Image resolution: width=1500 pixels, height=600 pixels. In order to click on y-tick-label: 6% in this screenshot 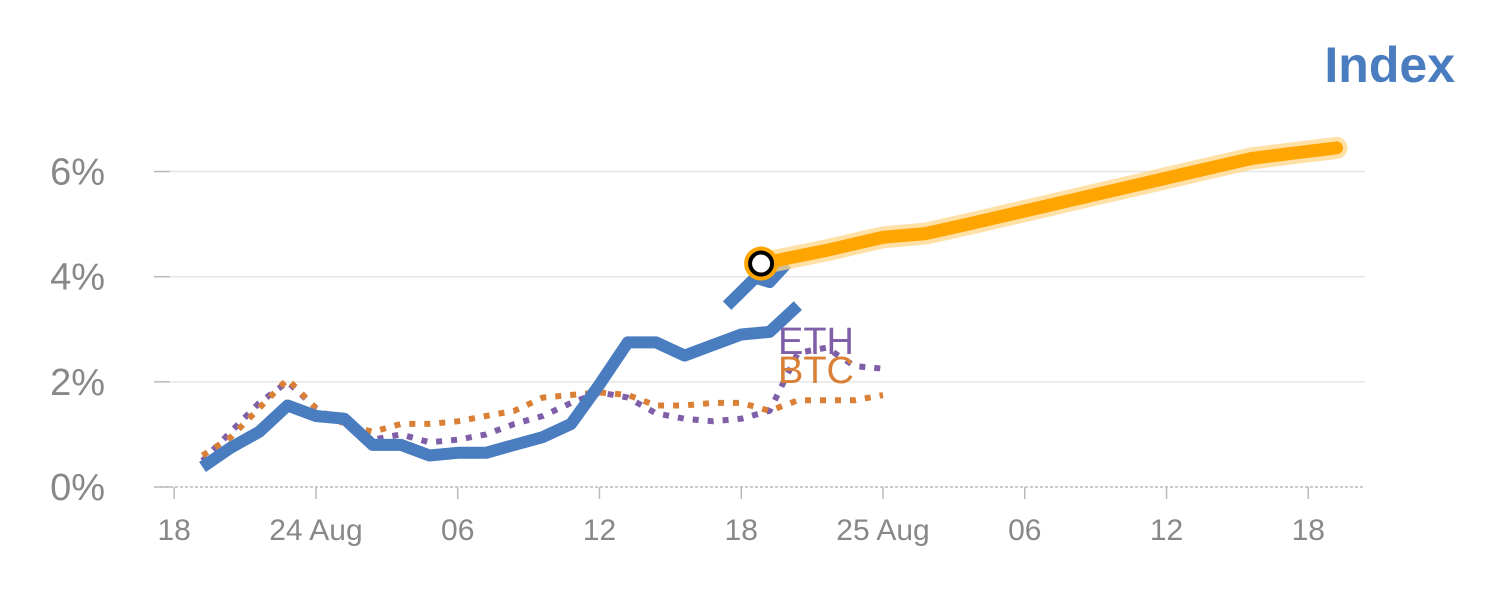, I will do `click(77, 173)`.